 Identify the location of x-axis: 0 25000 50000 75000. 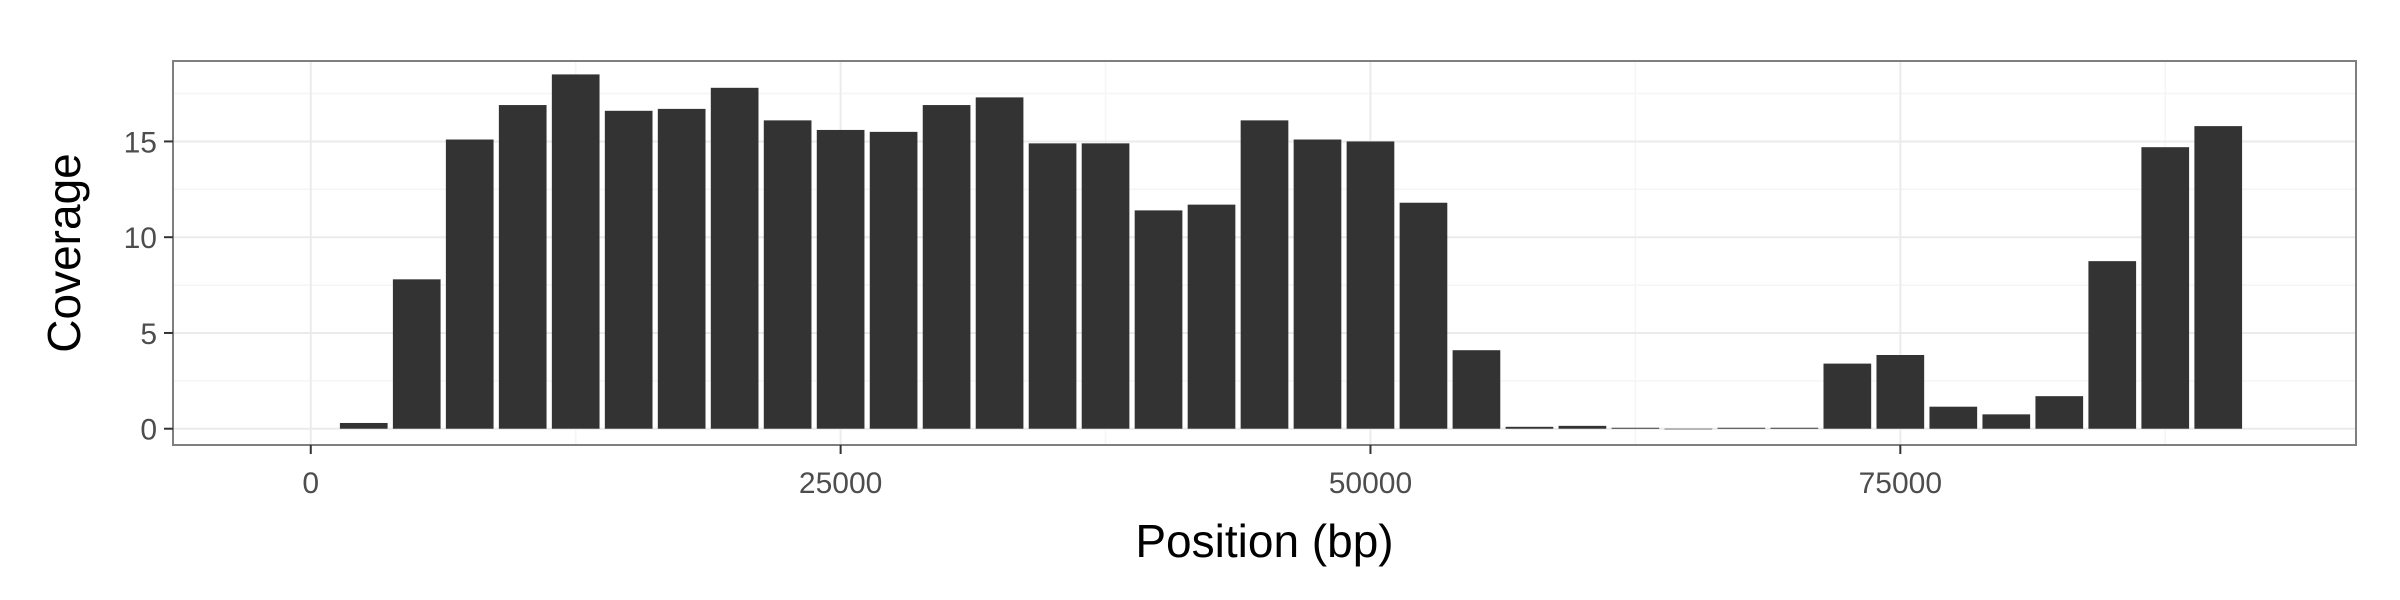
(1122, 472).